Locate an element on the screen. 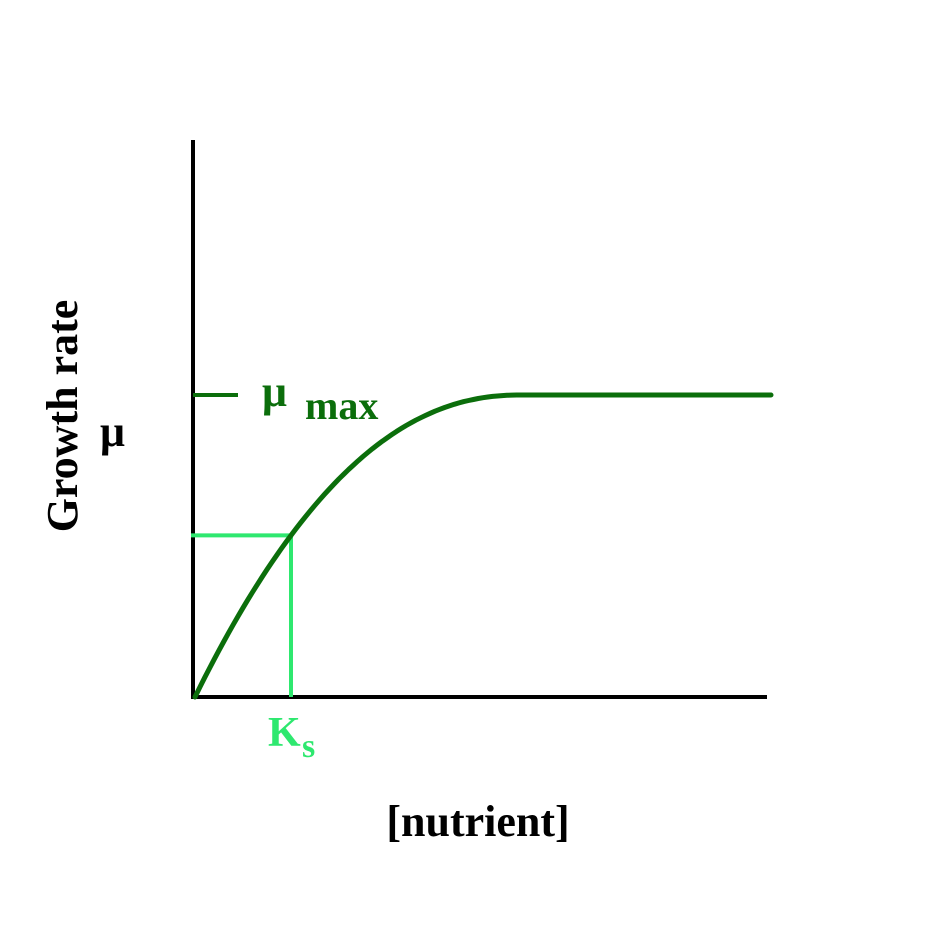 The image size is (944, 944). y-axis-symbol: μ is located at coordinates (112, 431).